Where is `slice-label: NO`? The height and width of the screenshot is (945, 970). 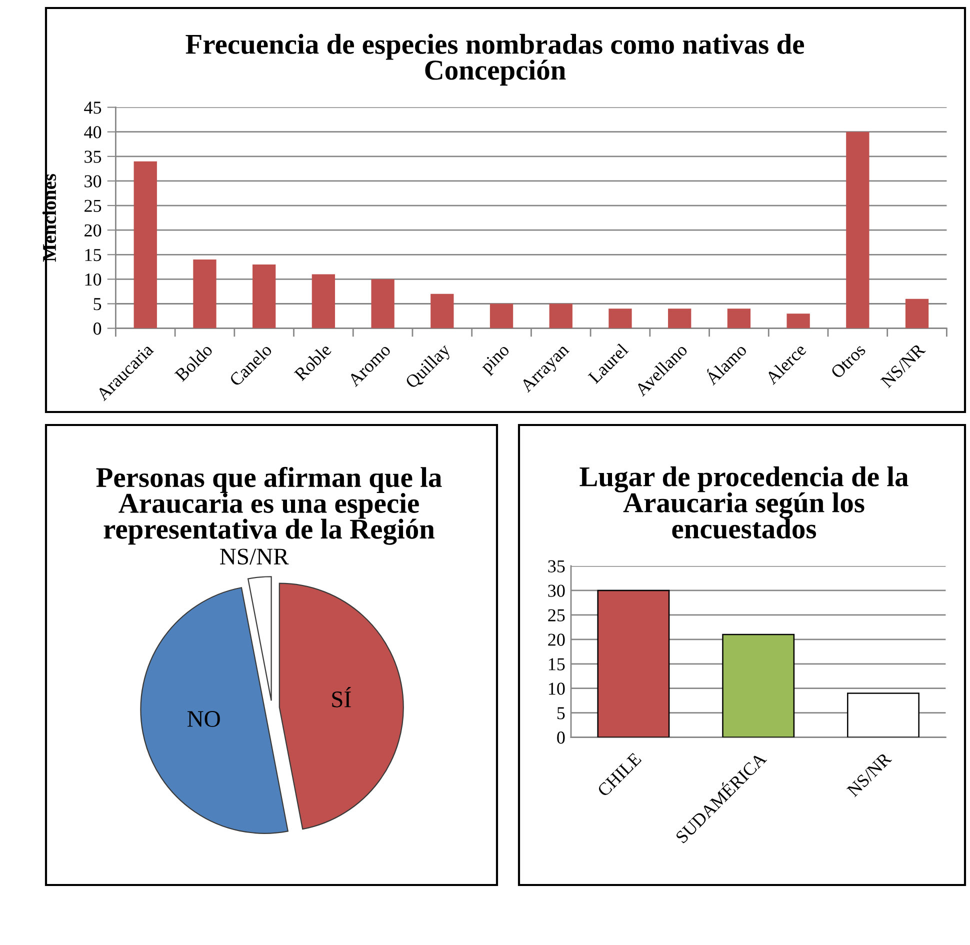
slice-label: NO is located at coordinates (203, 719).